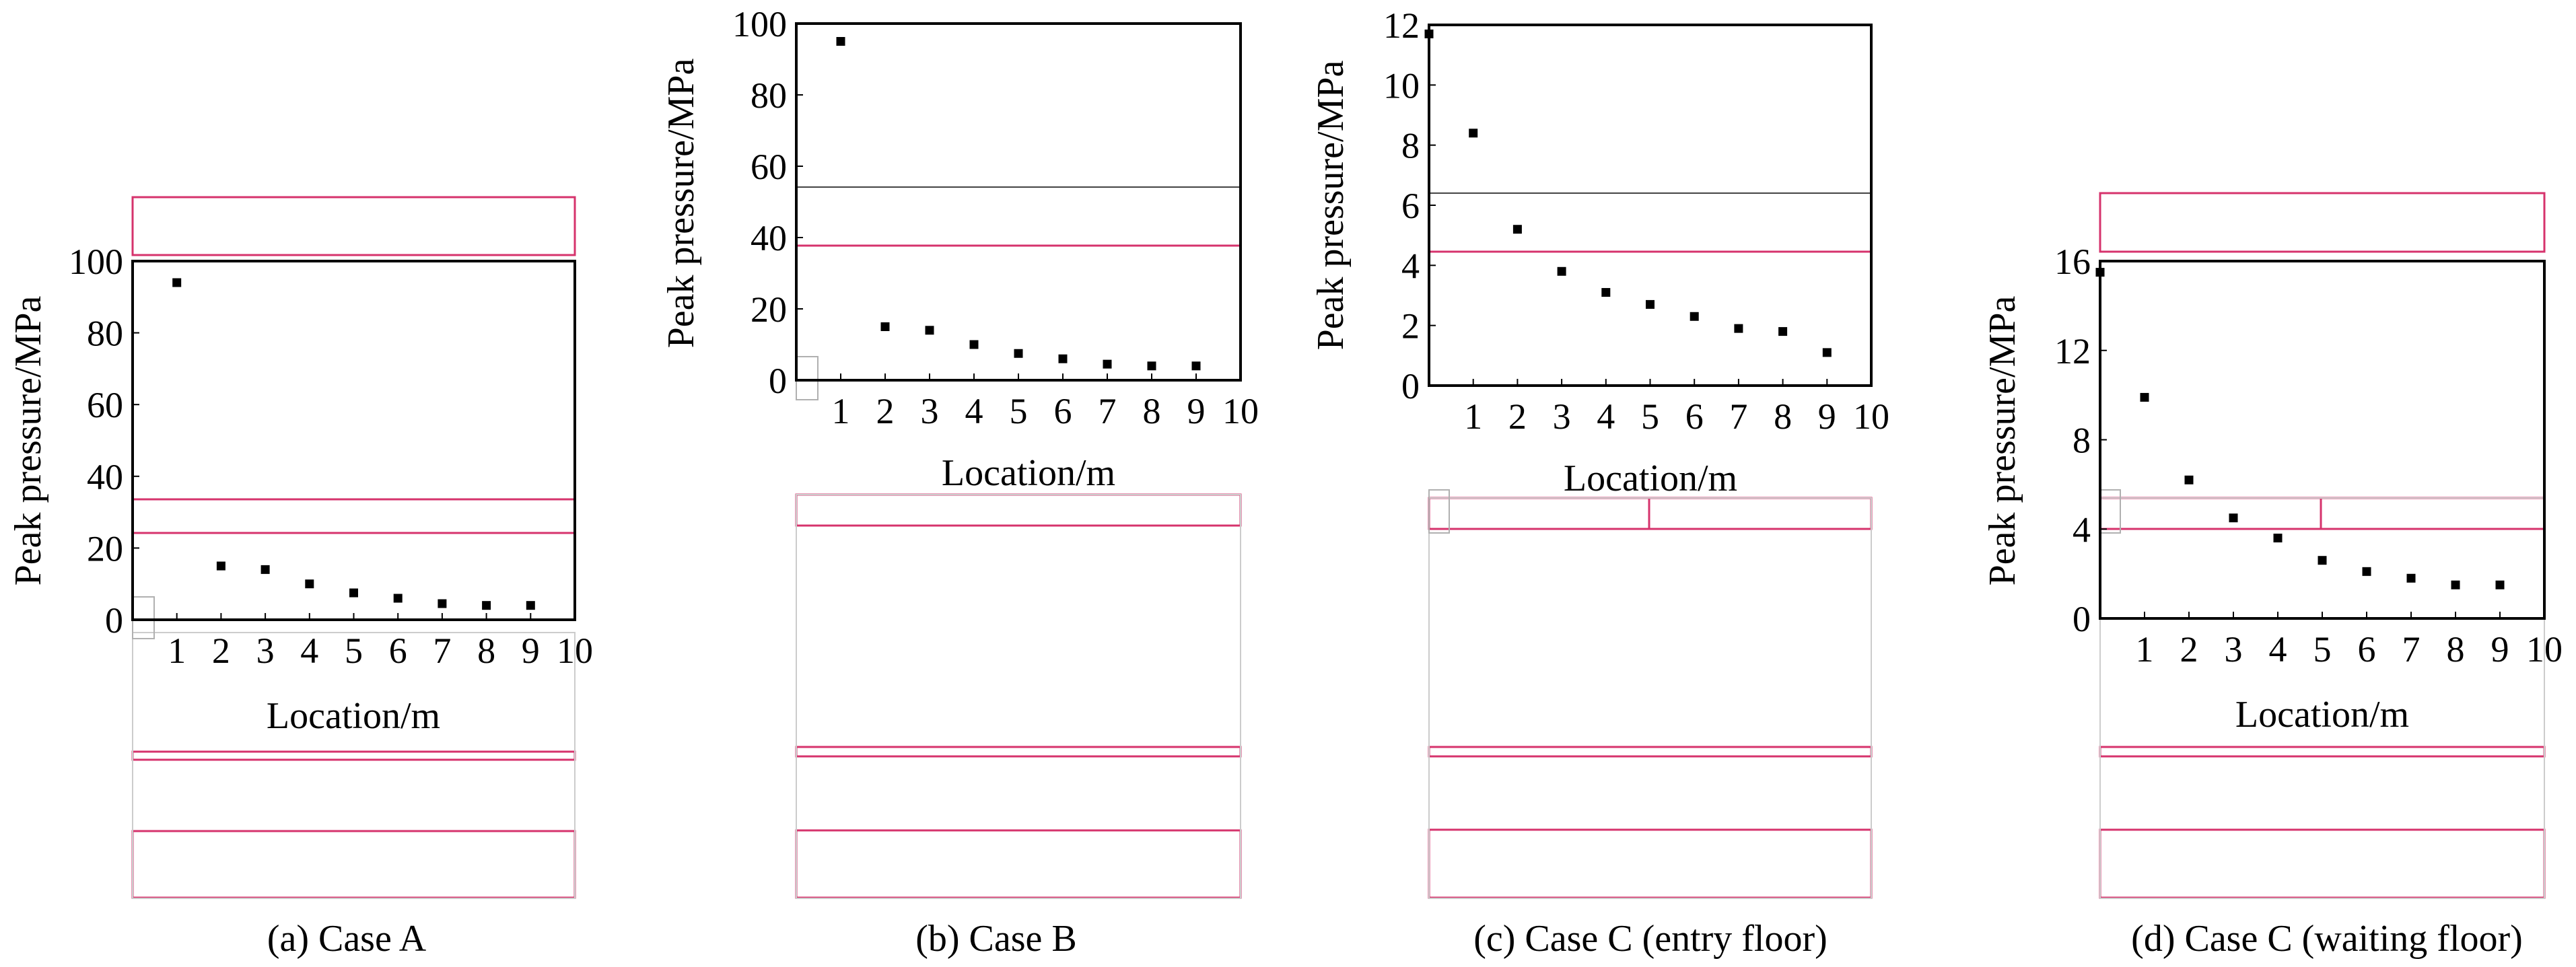  What do you see at coordinates (1410, 206) in the screenshot?
I see `y-tick-label: 6` at bounding box center [1410, 206].